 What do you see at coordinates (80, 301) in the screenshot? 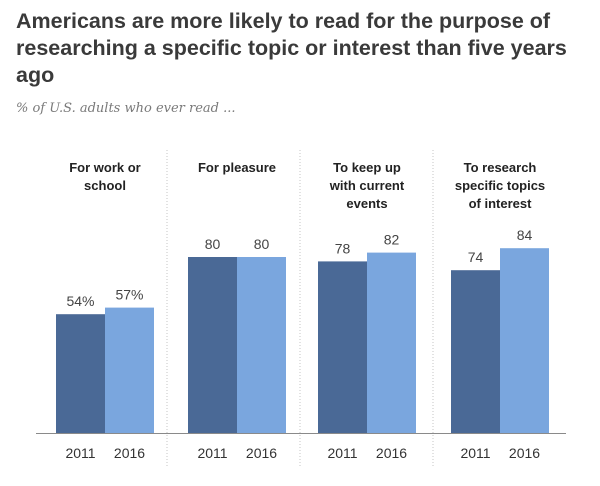
I see `data-label: 54%` at bounding box center [80, 301].